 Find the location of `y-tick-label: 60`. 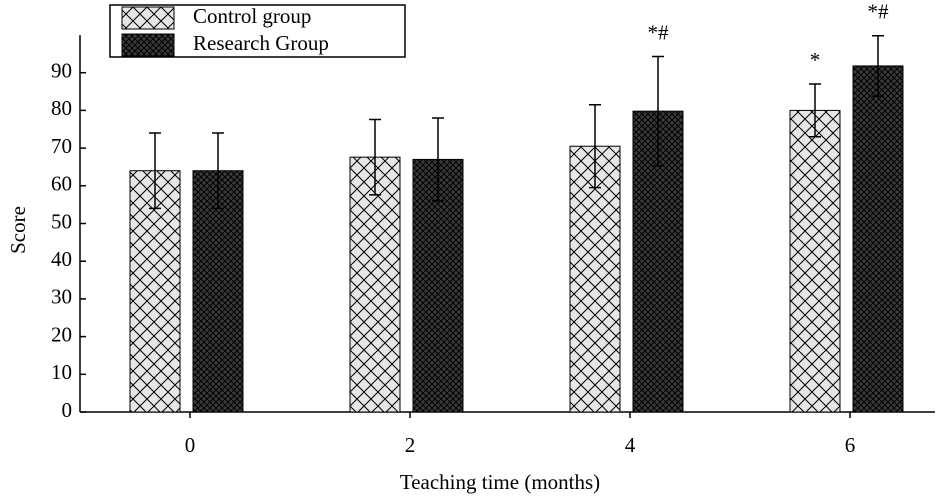

y-tick-label: 60 is located at coordinates (61, 184).